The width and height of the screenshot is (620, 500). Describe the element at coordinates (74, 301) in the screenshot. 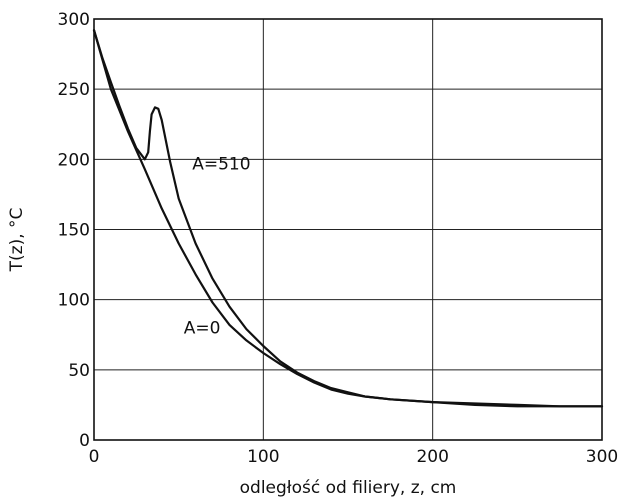

I see `y-tick-label: 100` at that location.